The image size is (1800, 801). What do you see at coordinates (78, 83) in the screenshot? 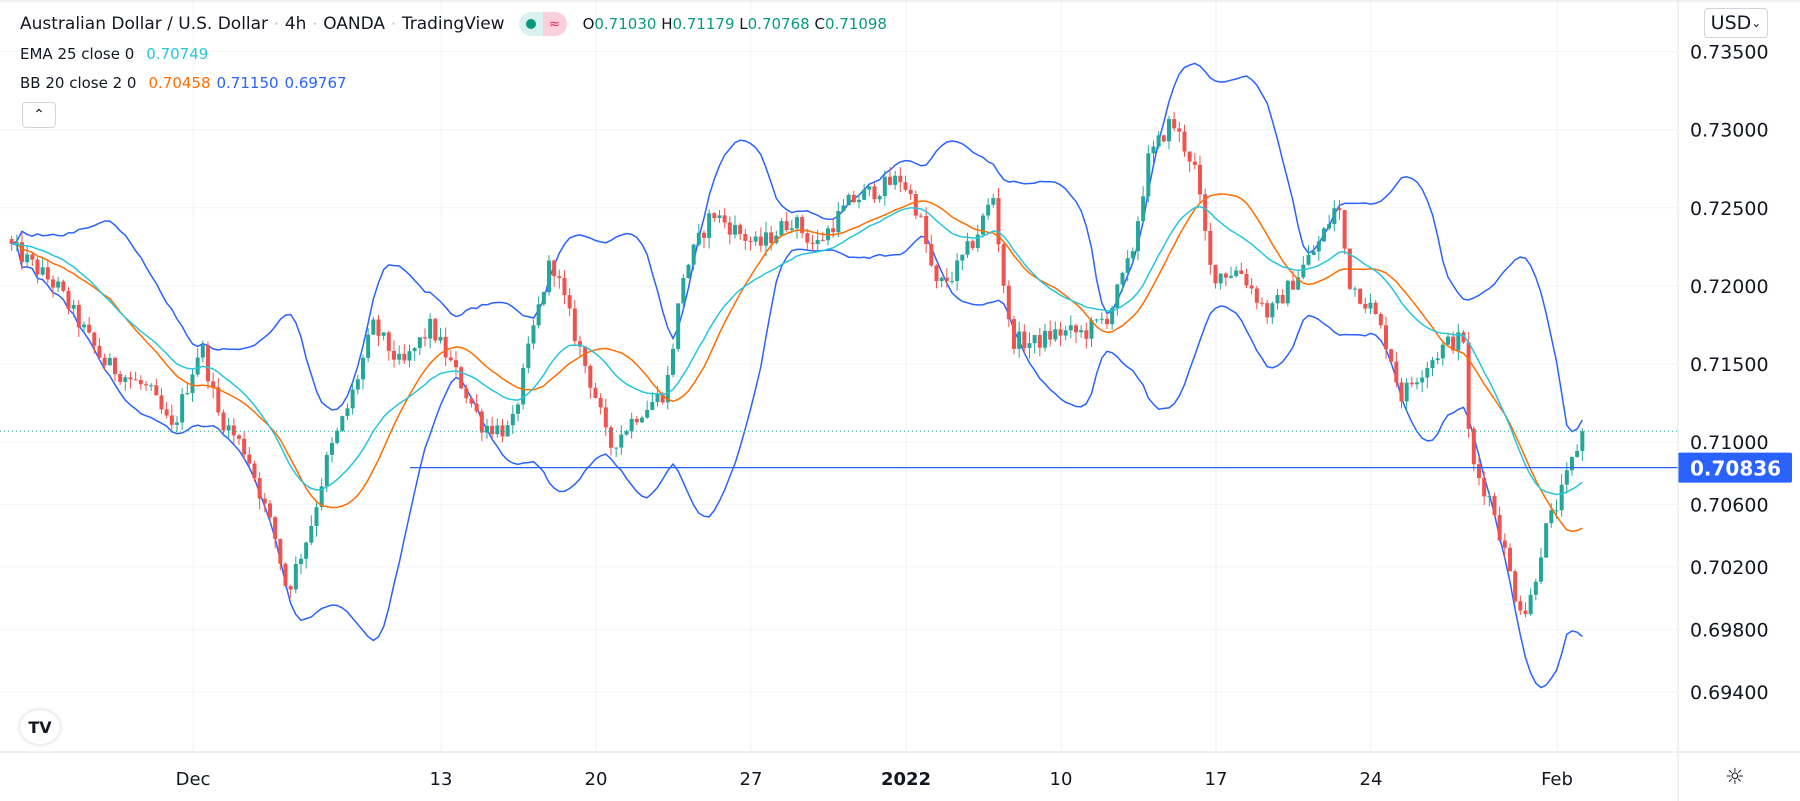
I see `bb-label: BB 20 close 2 0` at bounding box center [78, 83].